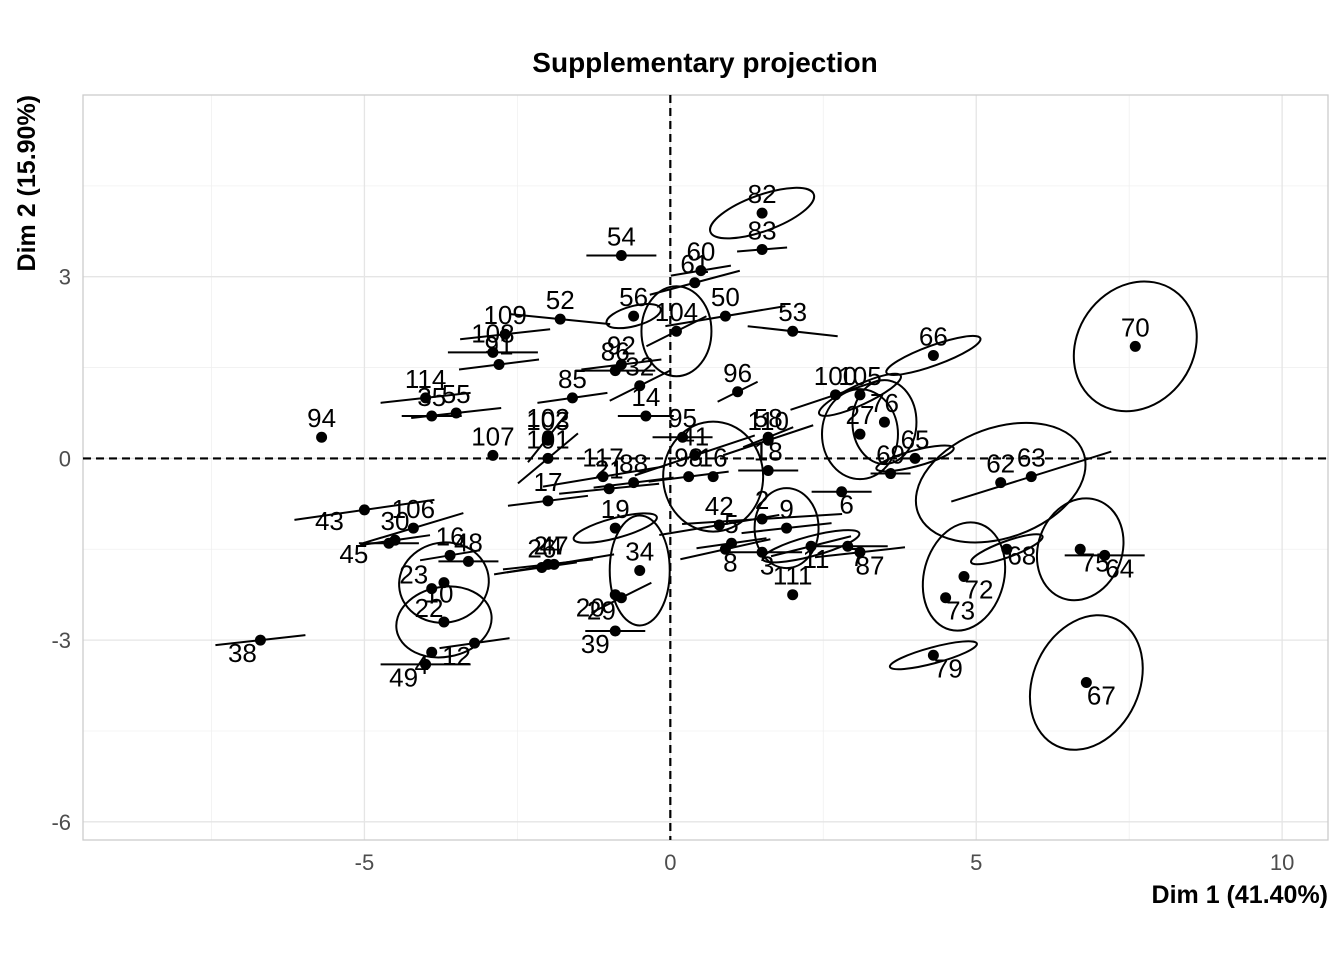 This screenshot has width=1344, height=960. I want to click on point-label-63: 63, so click(1031, 458).